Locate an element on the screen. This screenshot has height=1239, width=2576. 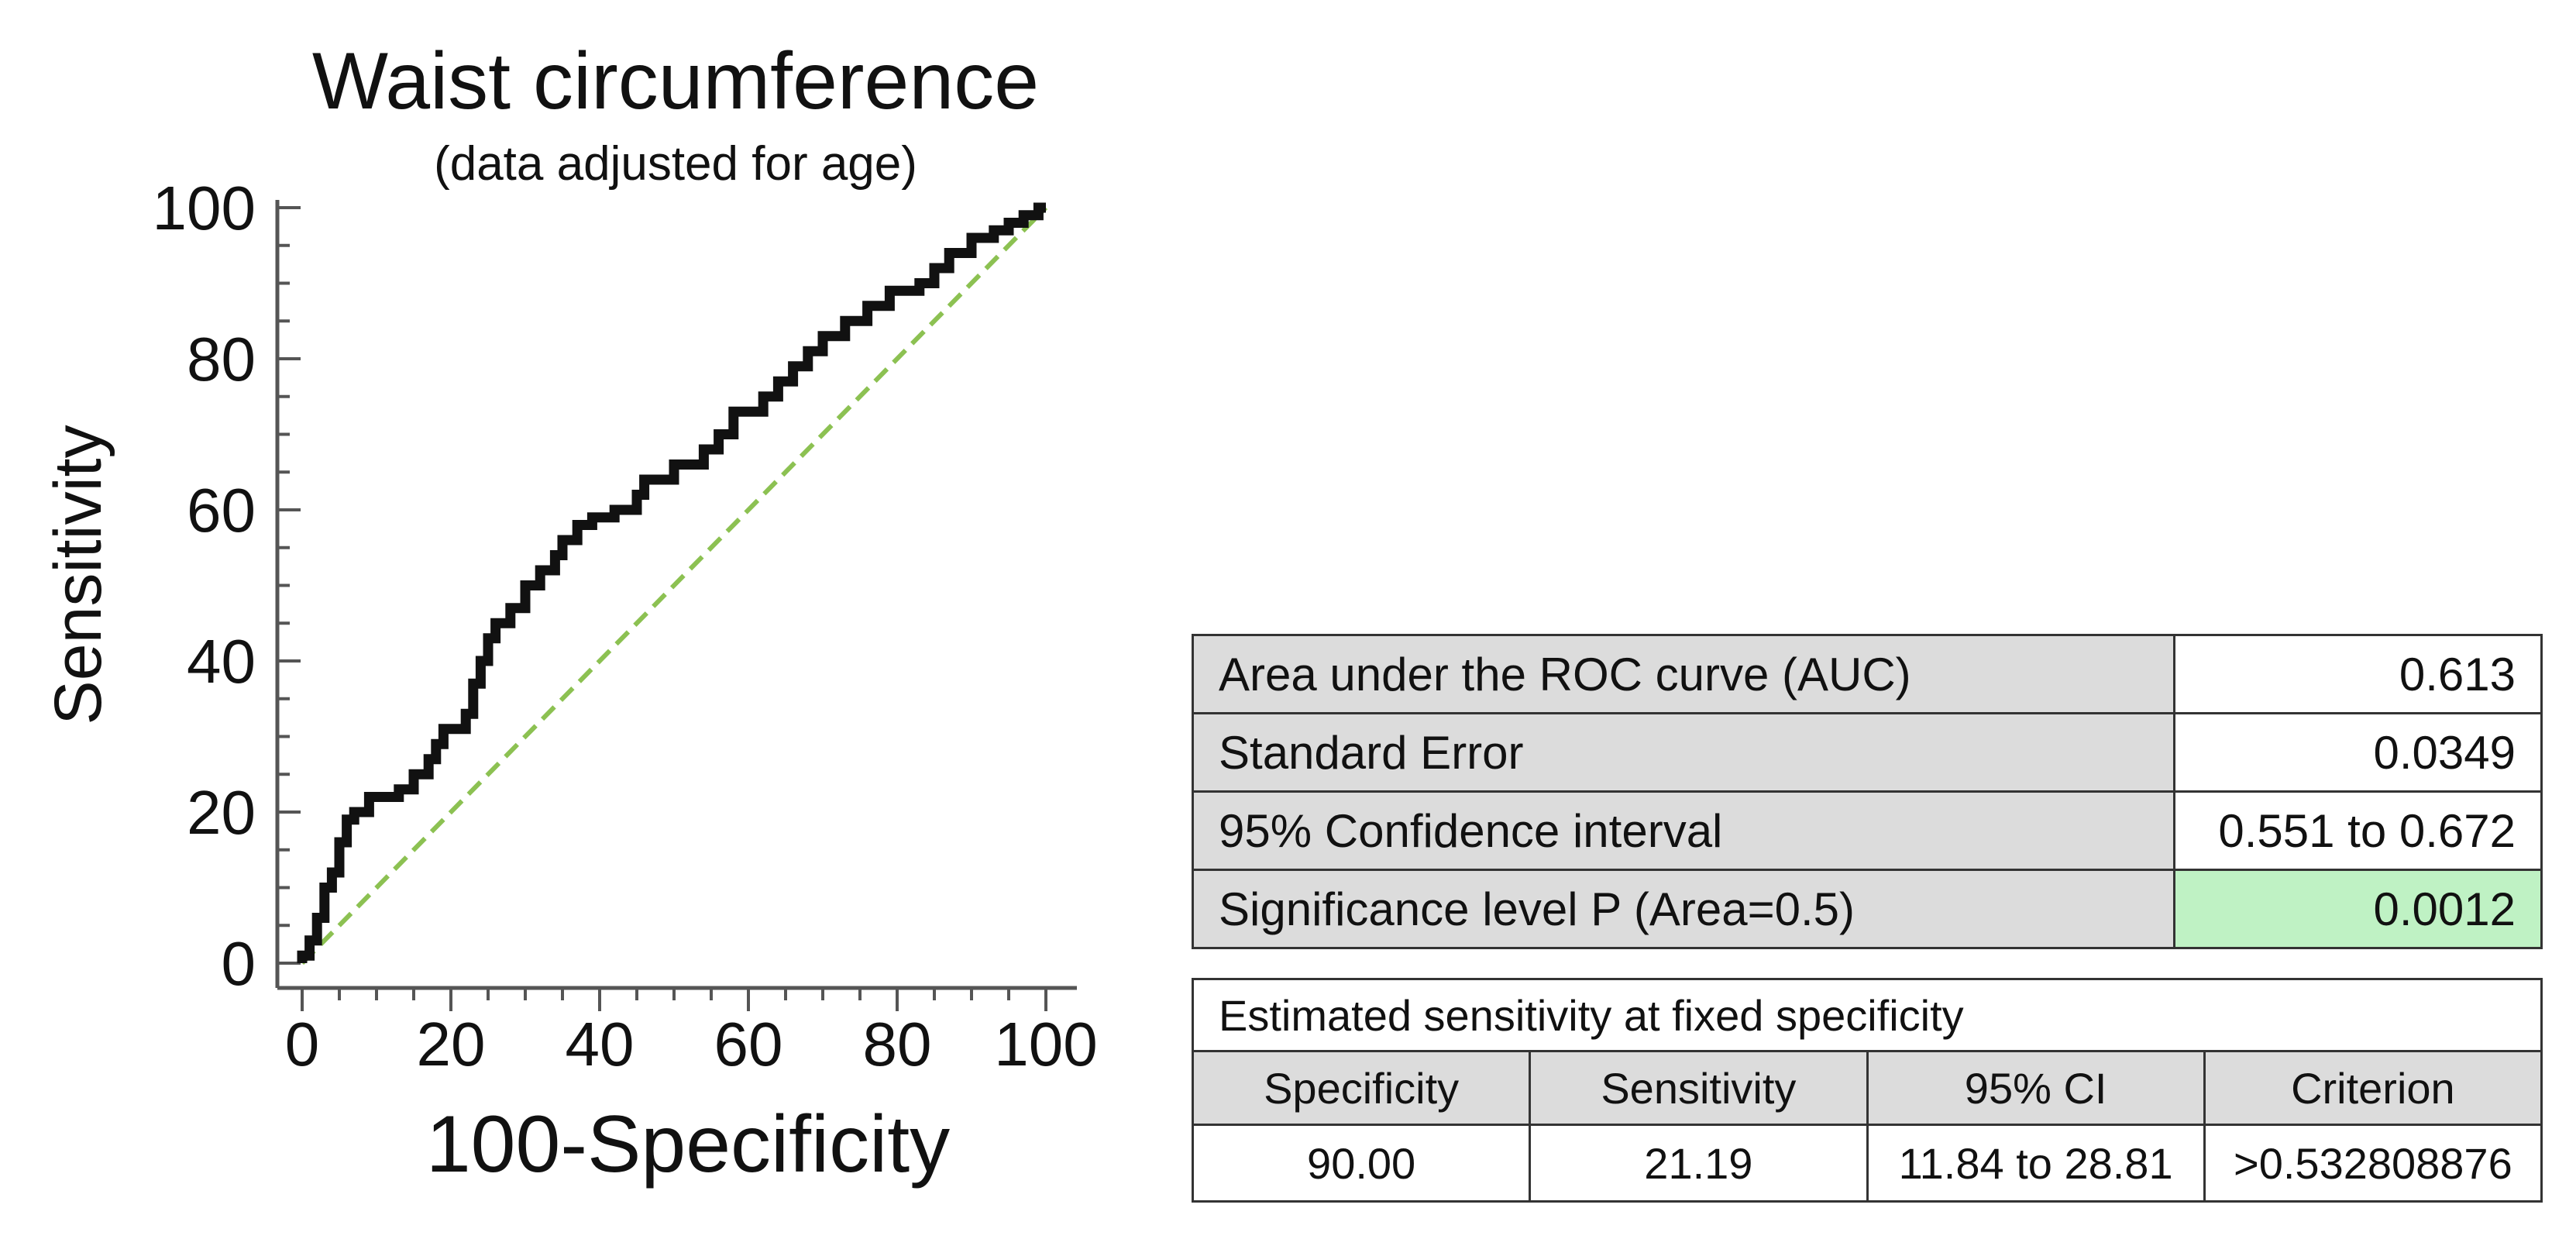
table-row: 90.00 21.19 11.84 to 28.81 >0.532808876 is located at coordinates (1867, 1163).